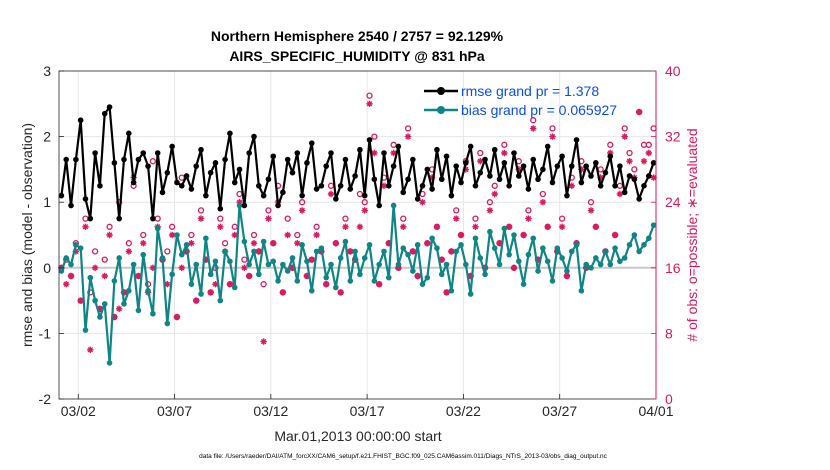 The image size is (830, 470). What do you see at coordinates (51, 235) in the screenshot?
I see `y-axis-left: -2 -1 0 1 2 3` at bounding box center [51, 235].